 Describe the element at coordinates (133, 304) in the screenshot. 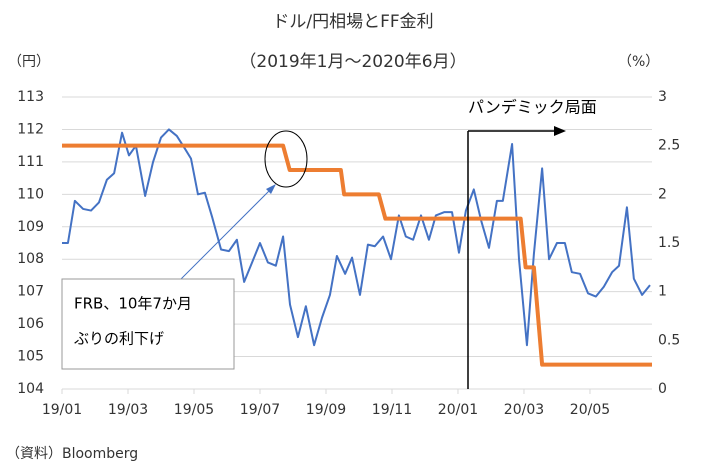

I see `callout-text: FRB、10年7か月` at that location.